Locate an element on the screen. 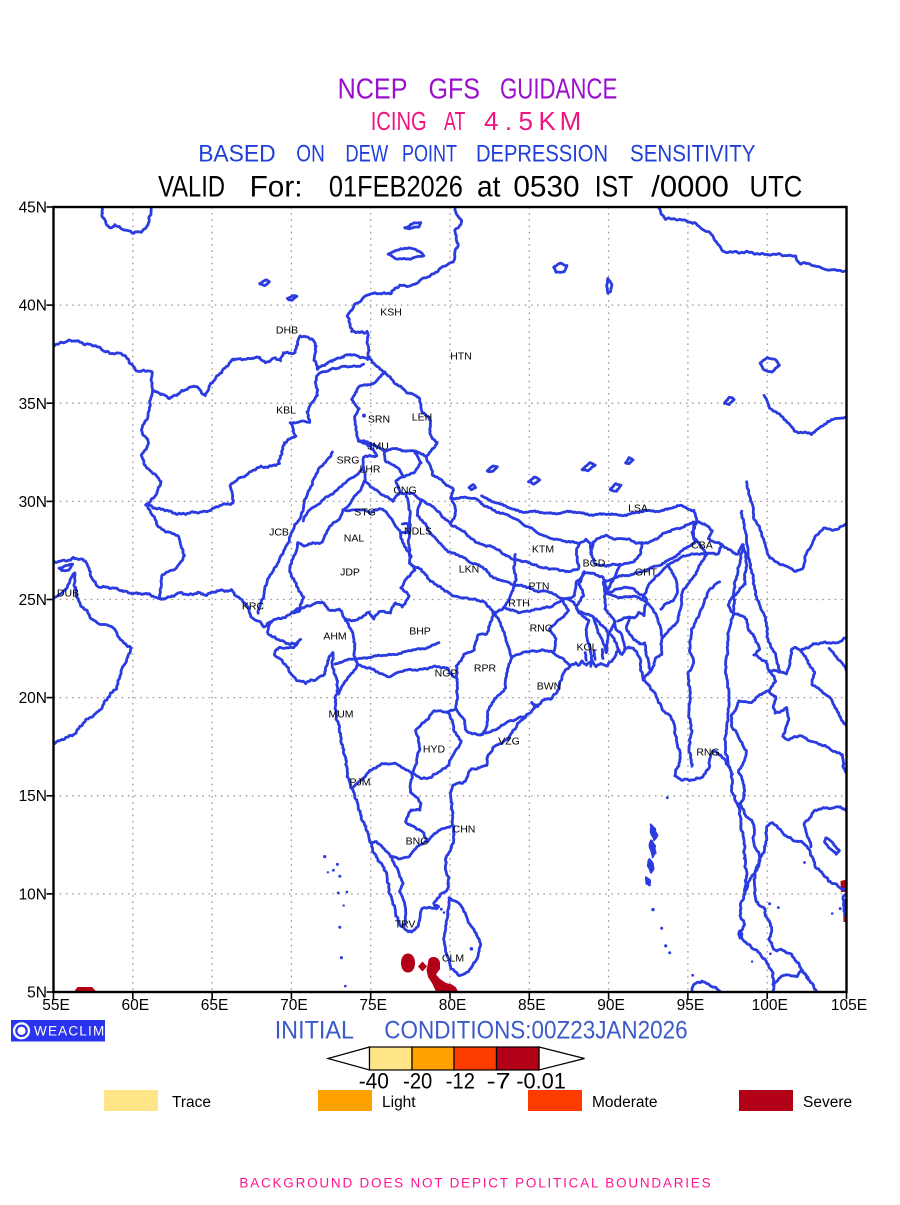 Image resolution: width=900 pixels, height=1205 pixels. svg-text: CNG is located at coordinates (404, 491).